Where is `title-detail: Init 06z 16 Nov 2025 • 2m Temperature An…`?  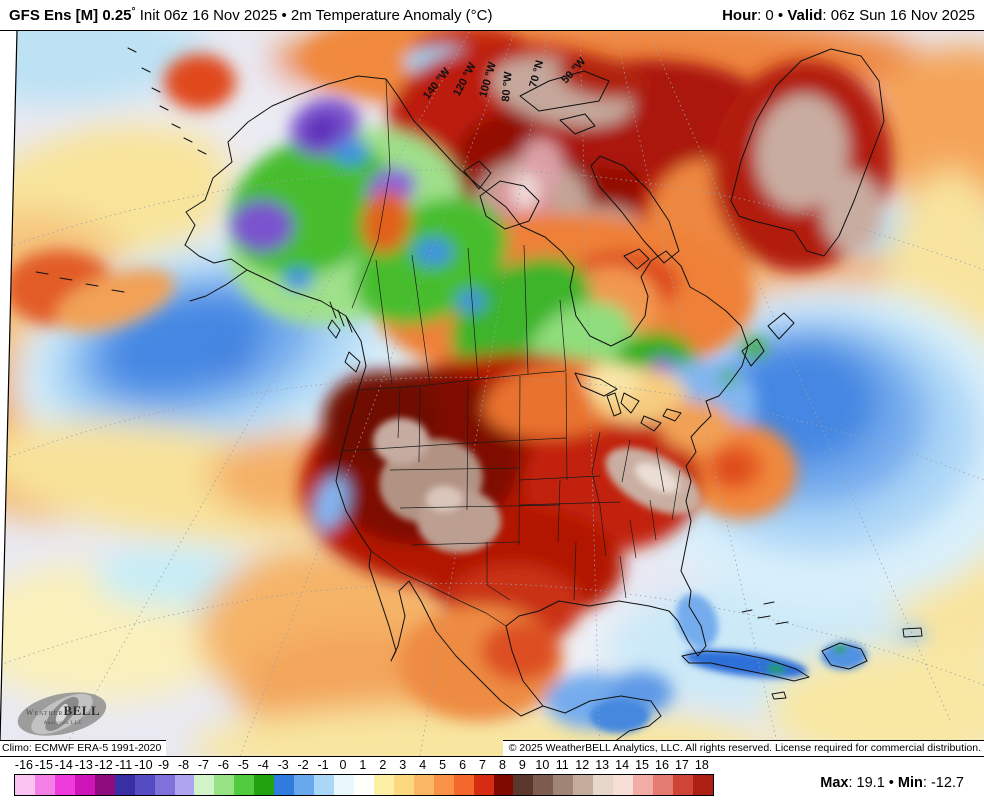
title-detail: Init 06z 16 Nov 2025 • 2m Temperature An… is located at coordinates (314, 15).